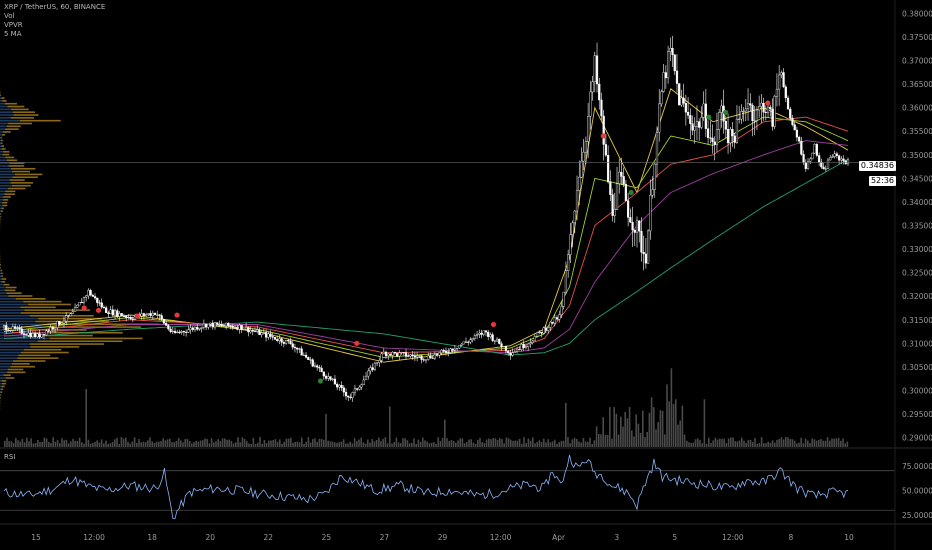  Describe the element at coordinates (13, 34) in the screenshot. I see `legend-ma: 5 MA` at that location.